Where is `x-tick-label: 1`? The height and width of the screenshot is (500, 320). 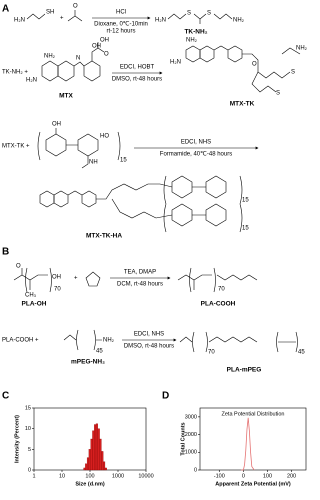
x-tick-label: 1 is located at coordinates (33, 476).